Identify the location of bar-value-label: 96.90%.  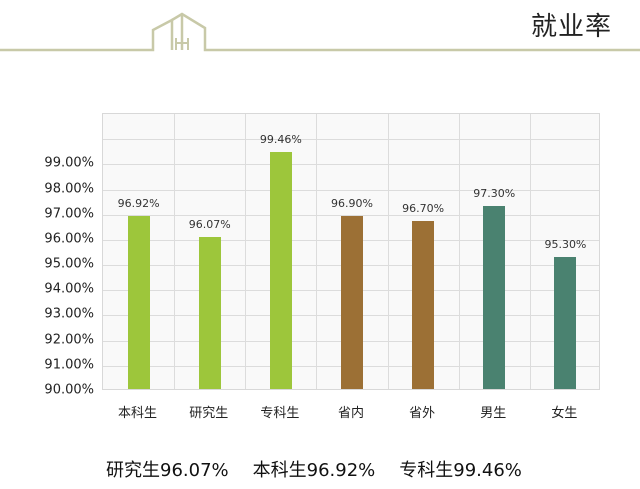
(352, 204).